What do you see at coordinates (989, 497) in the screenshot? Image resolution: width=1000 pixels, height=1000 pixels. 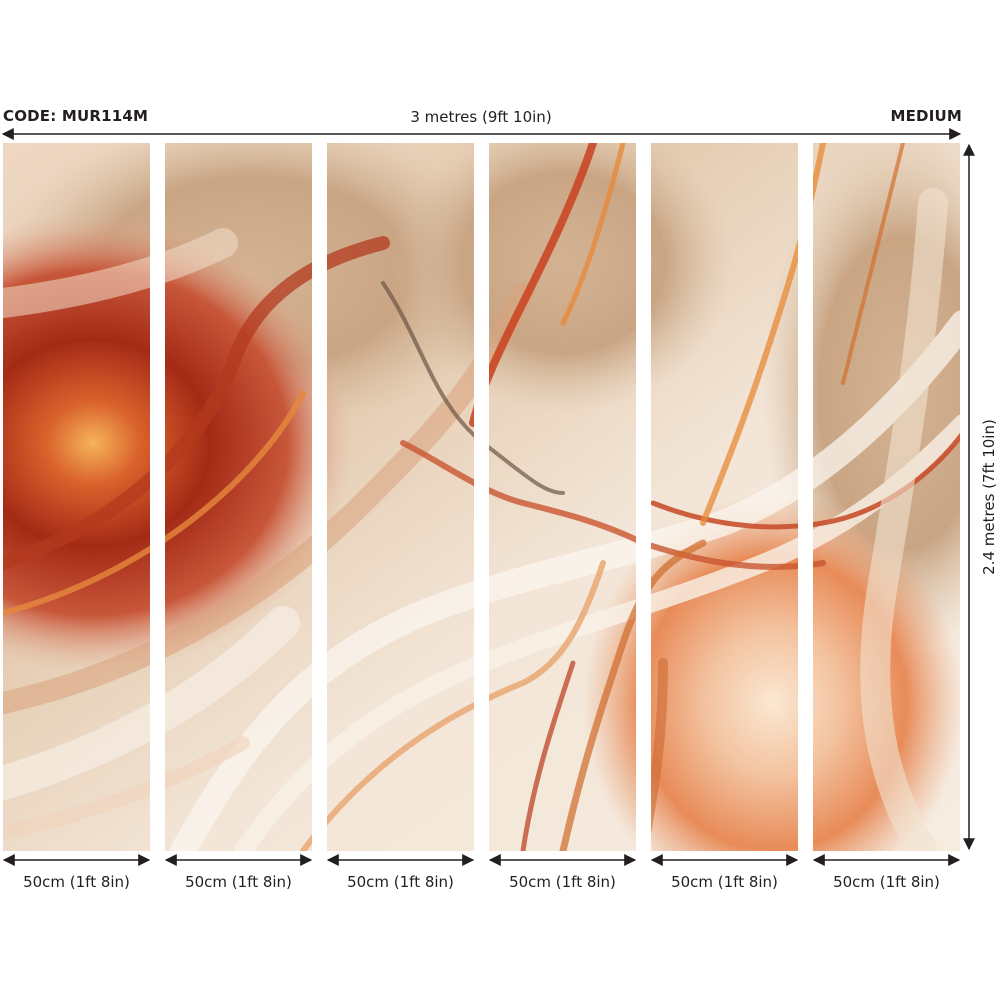 I see `total-height-label: 2.4 metres (7ft 10in)` at bounding box center [989, 497].